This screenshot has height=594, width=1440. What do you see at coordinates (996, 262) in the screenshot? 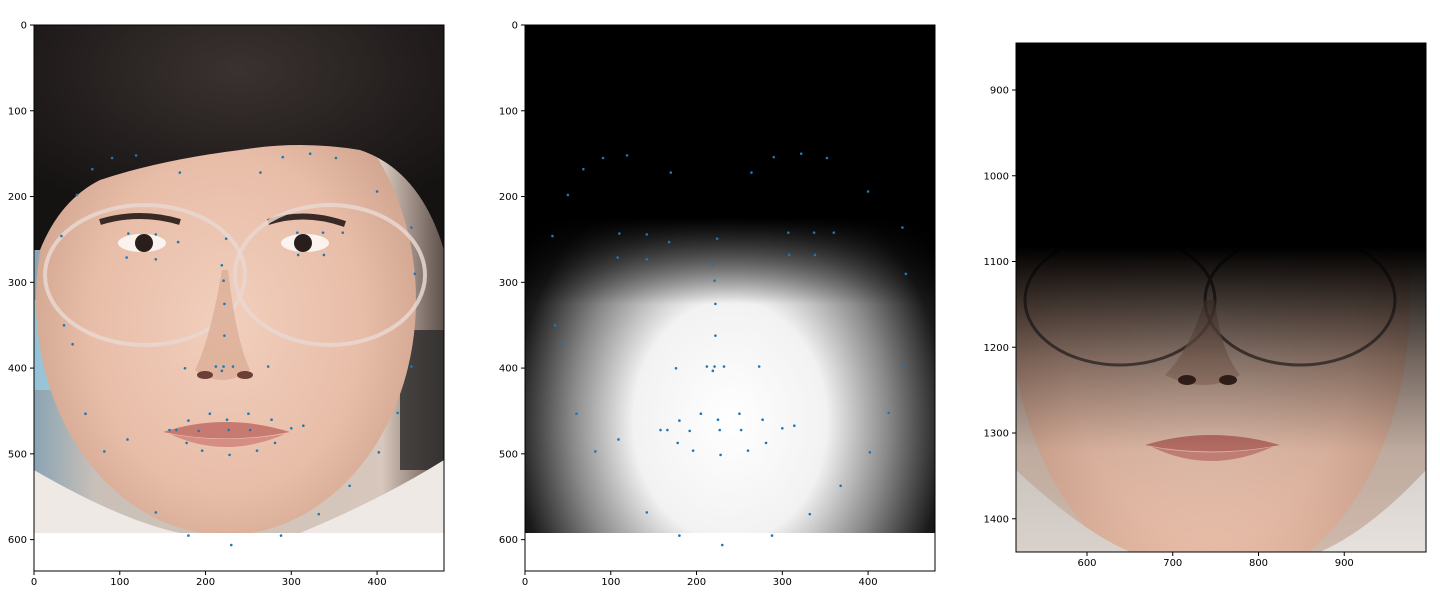
I see `y-tick-label: 1100` at bounding box center [996, 262].